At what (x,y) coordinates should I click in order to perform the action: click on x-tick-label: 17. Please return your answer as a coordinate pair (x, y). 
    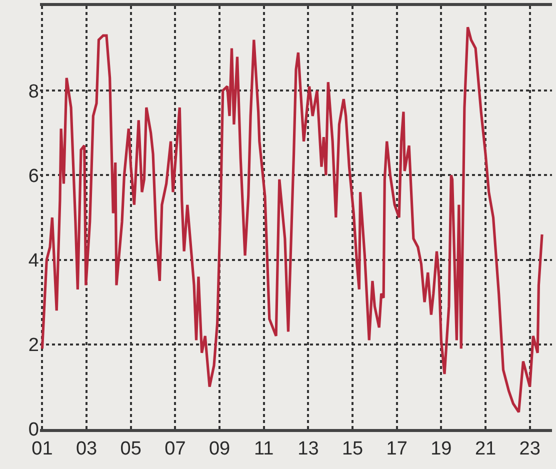
    Looking at the image, I should click on (397, 449).